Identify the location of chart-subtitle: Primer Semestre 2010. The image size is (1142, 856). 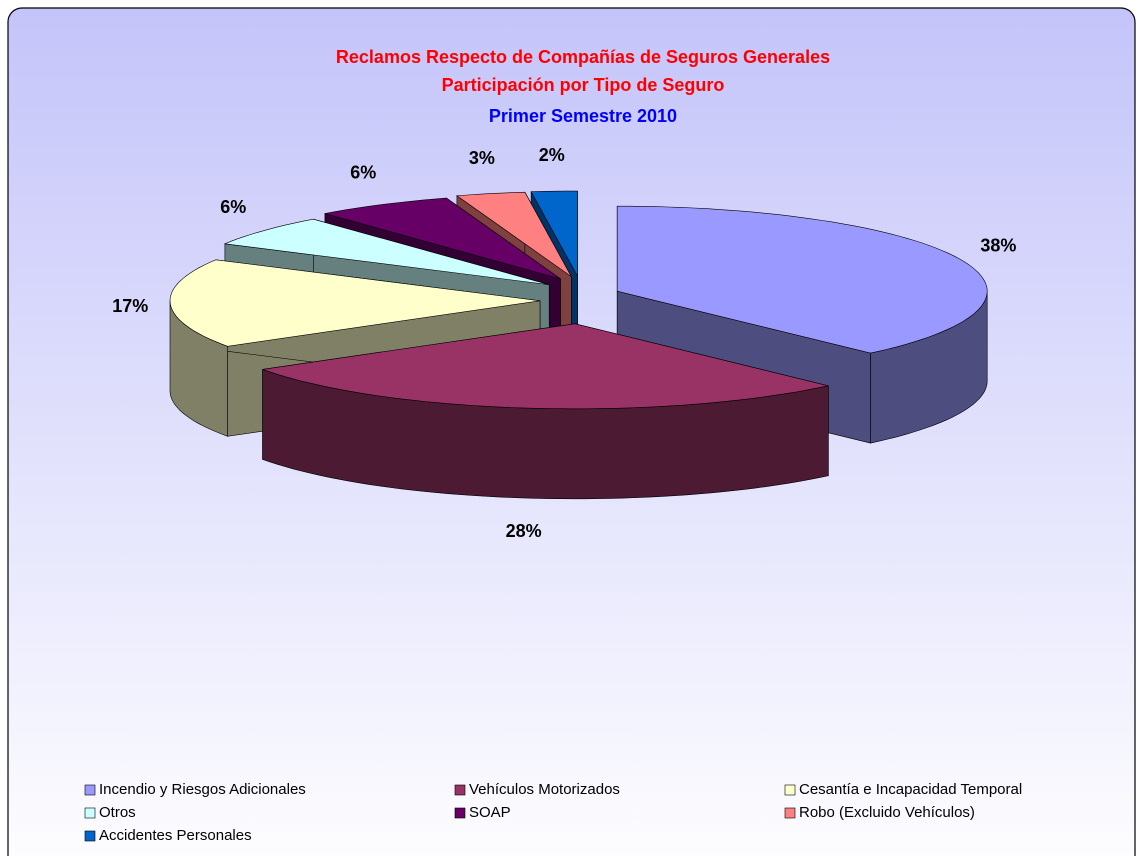
(583, 116).